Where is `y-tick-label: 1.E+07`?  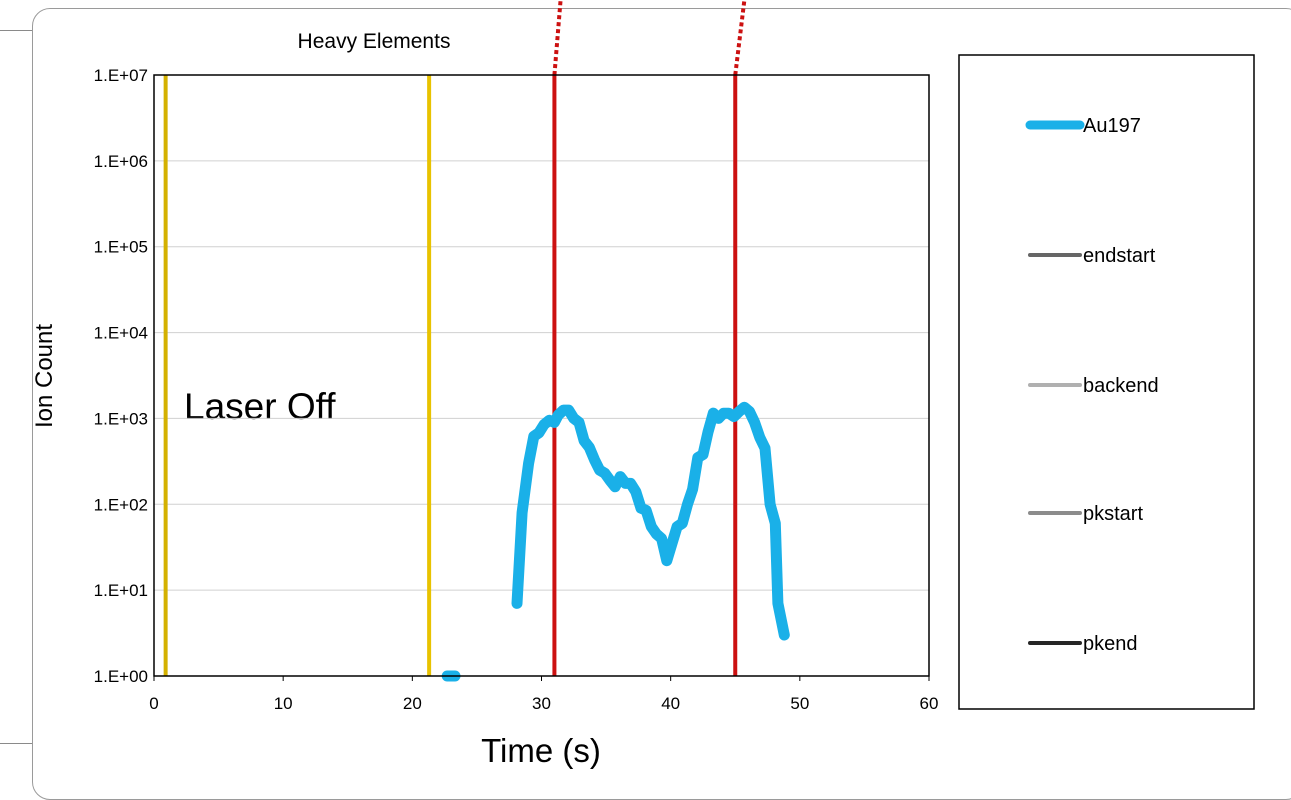
y-tick-label: 1.E+07 is located at coordinates (121, 75).